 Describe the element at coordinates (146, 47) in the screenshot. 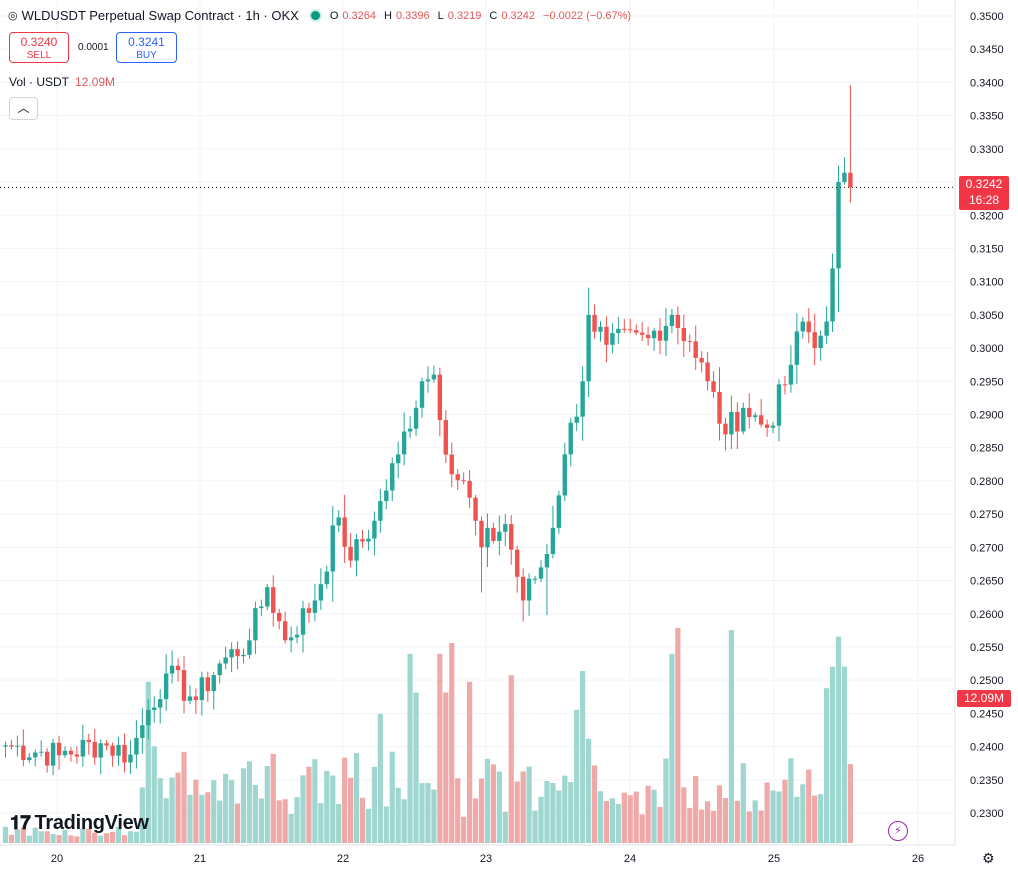

I see `buy-button: 0.3241 BUY` at that location.